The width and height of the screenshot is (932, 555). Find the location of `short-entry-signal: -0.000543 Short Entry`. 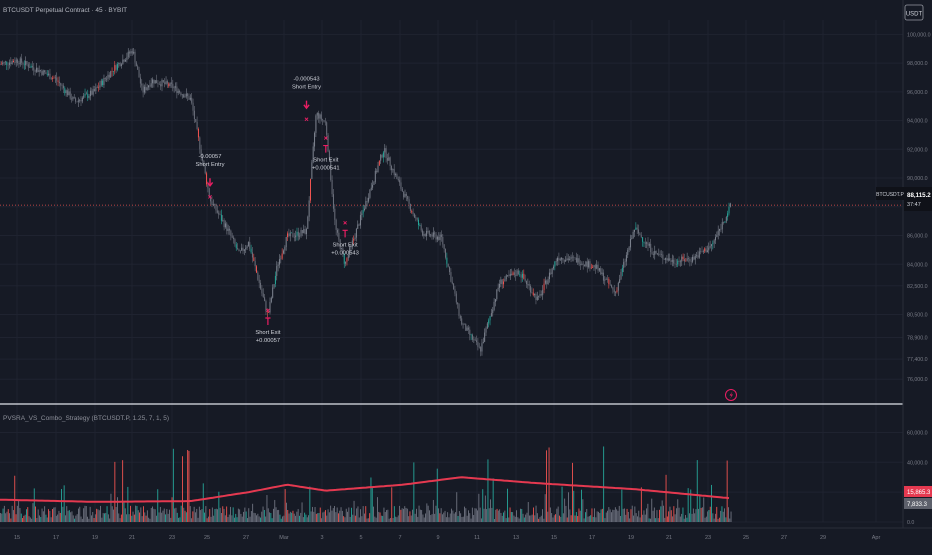

short-entry-signal: -0.000543 Short Entry is located at coordinates (306, 99).